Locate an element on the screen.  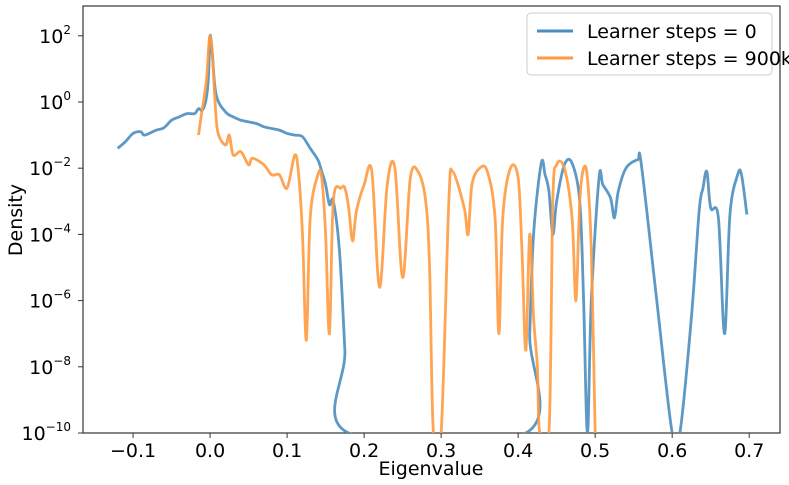
x-tick-label: 0.6 is located at coordinates (672, 451).